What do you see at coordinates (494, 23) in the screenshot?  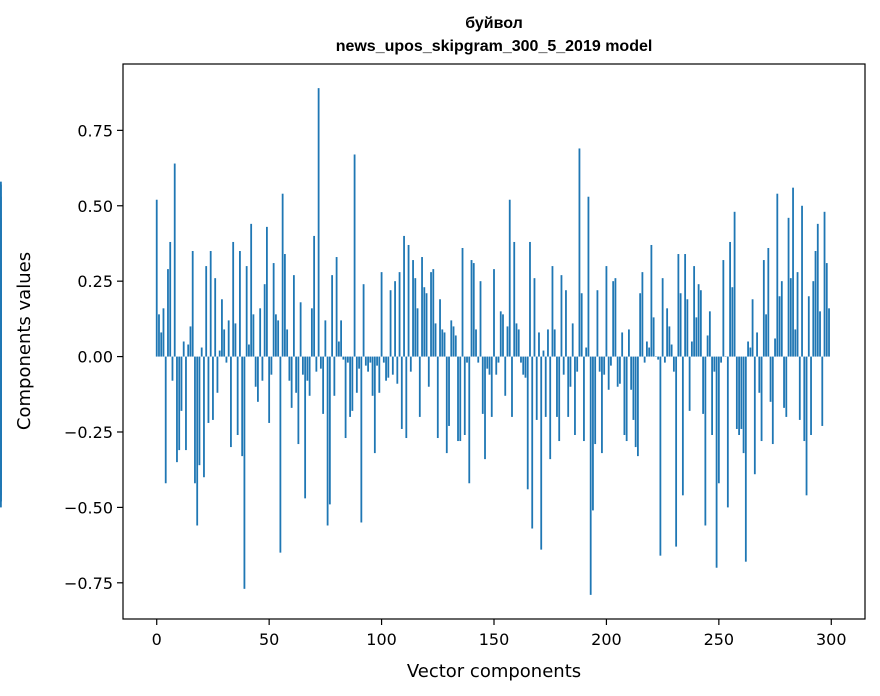 I see `chart-title: буйвол` at bounding box center [494, 23].